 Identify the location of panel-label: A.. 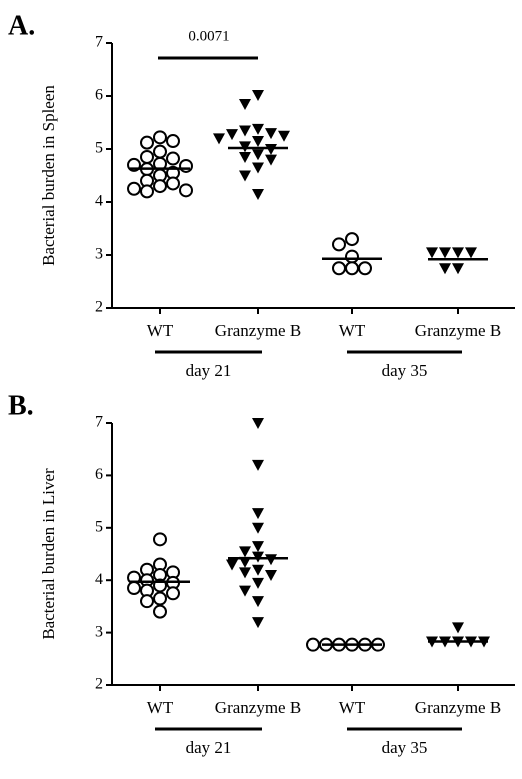
(21, 25).